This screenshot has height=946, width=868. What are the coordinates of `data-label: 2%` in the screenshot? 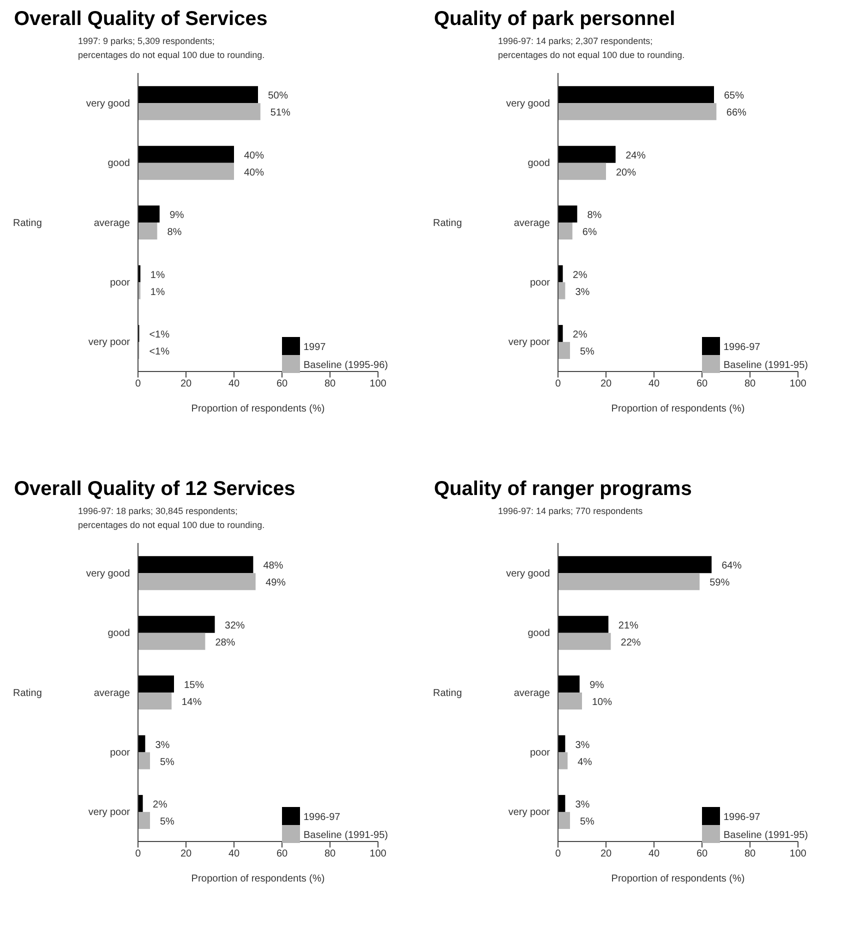 It's located at (160, 804).